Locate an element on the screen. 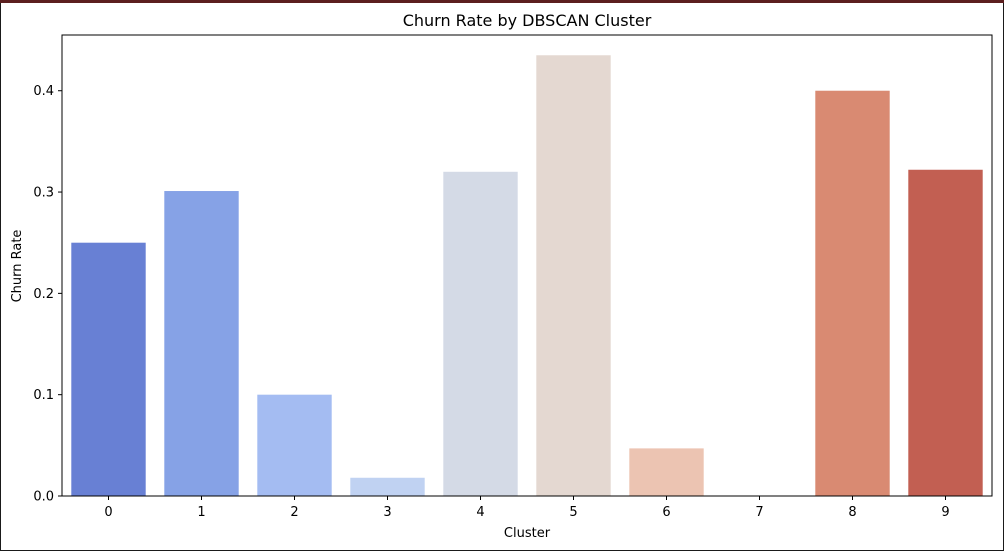 The image size is (1004, 551). y-tick-label: 0.2 is located at coordinates (43, 294).